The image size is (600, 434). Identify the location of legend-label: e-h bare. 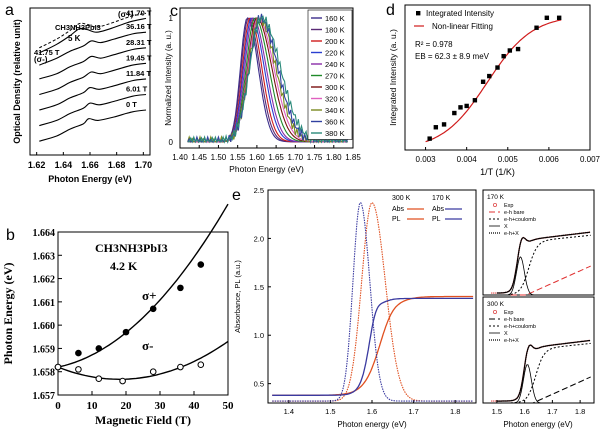
(514, 320).